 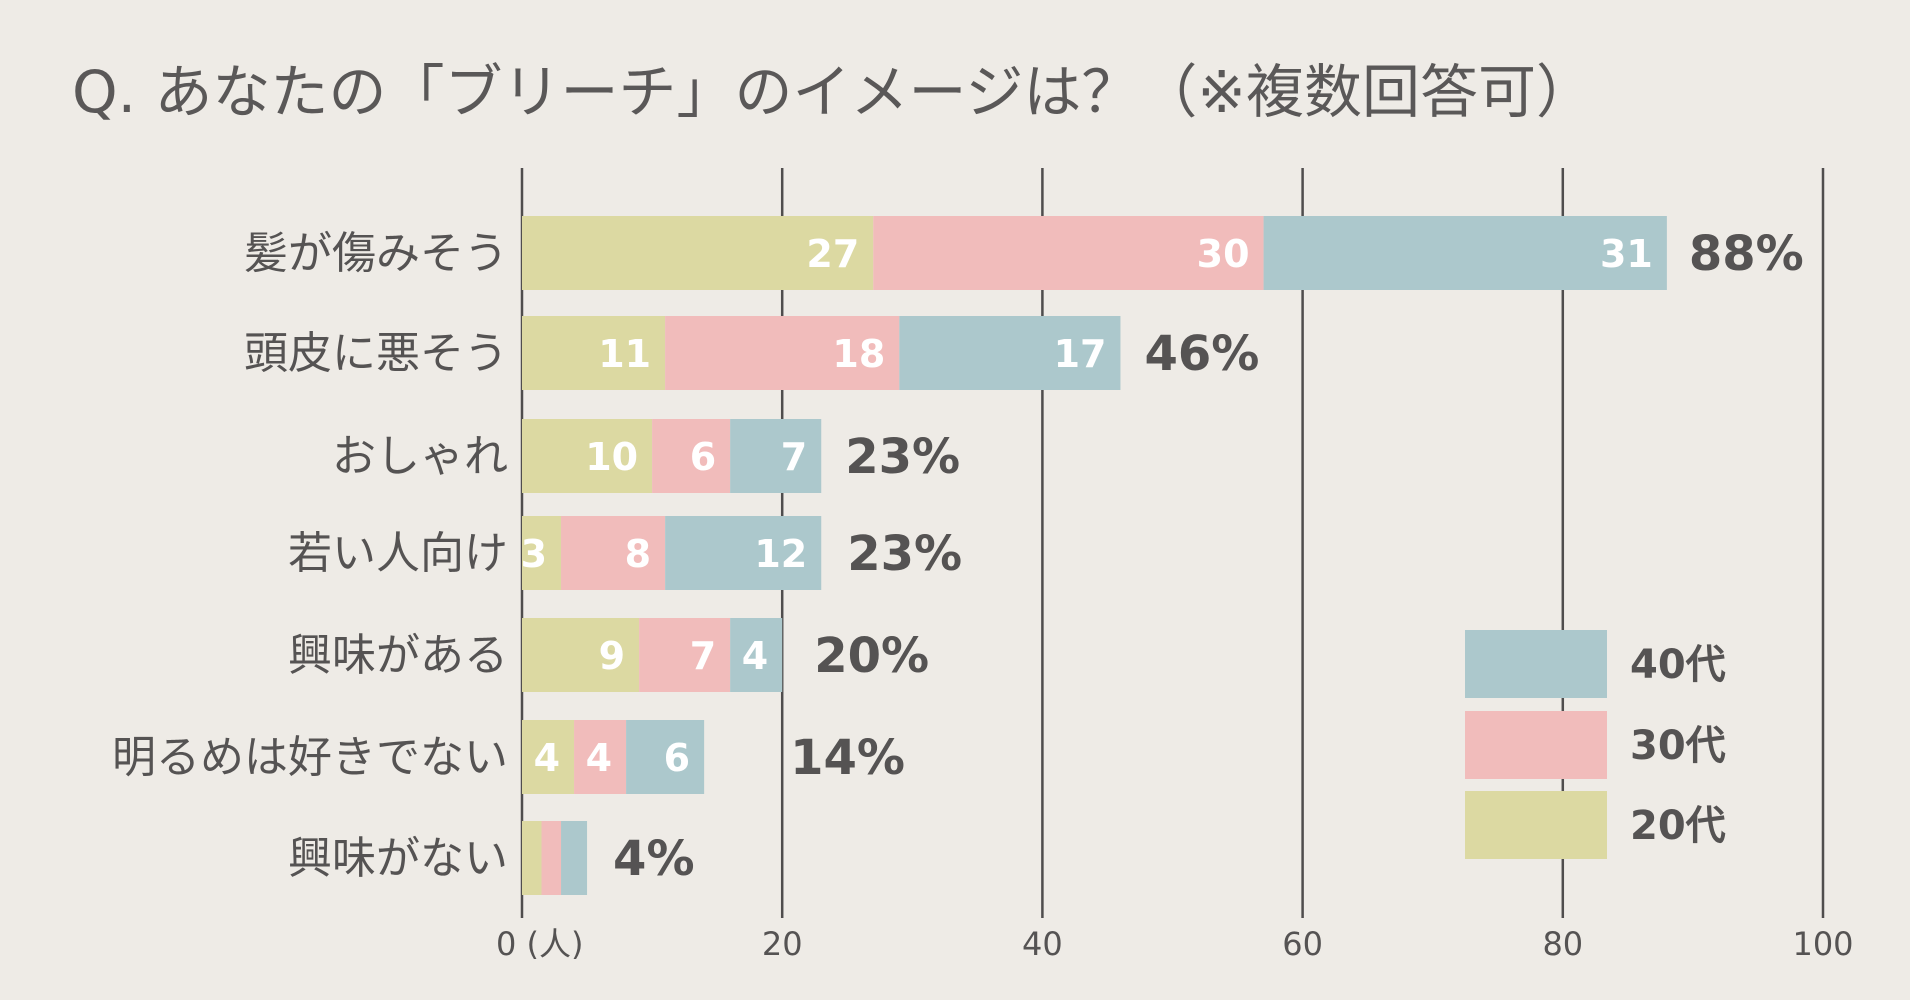 What do you see at coordinates (1042, 944) in the screenshot?
I see `x-tick-label-40: 40` at bounding box center [1042, 944].